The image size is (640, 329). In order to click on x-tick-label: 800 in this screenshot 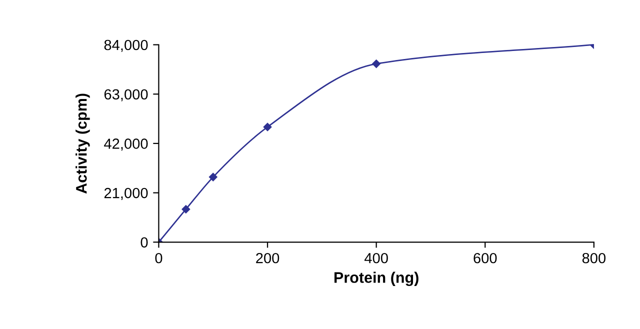, I will do `click(594, 258)`.